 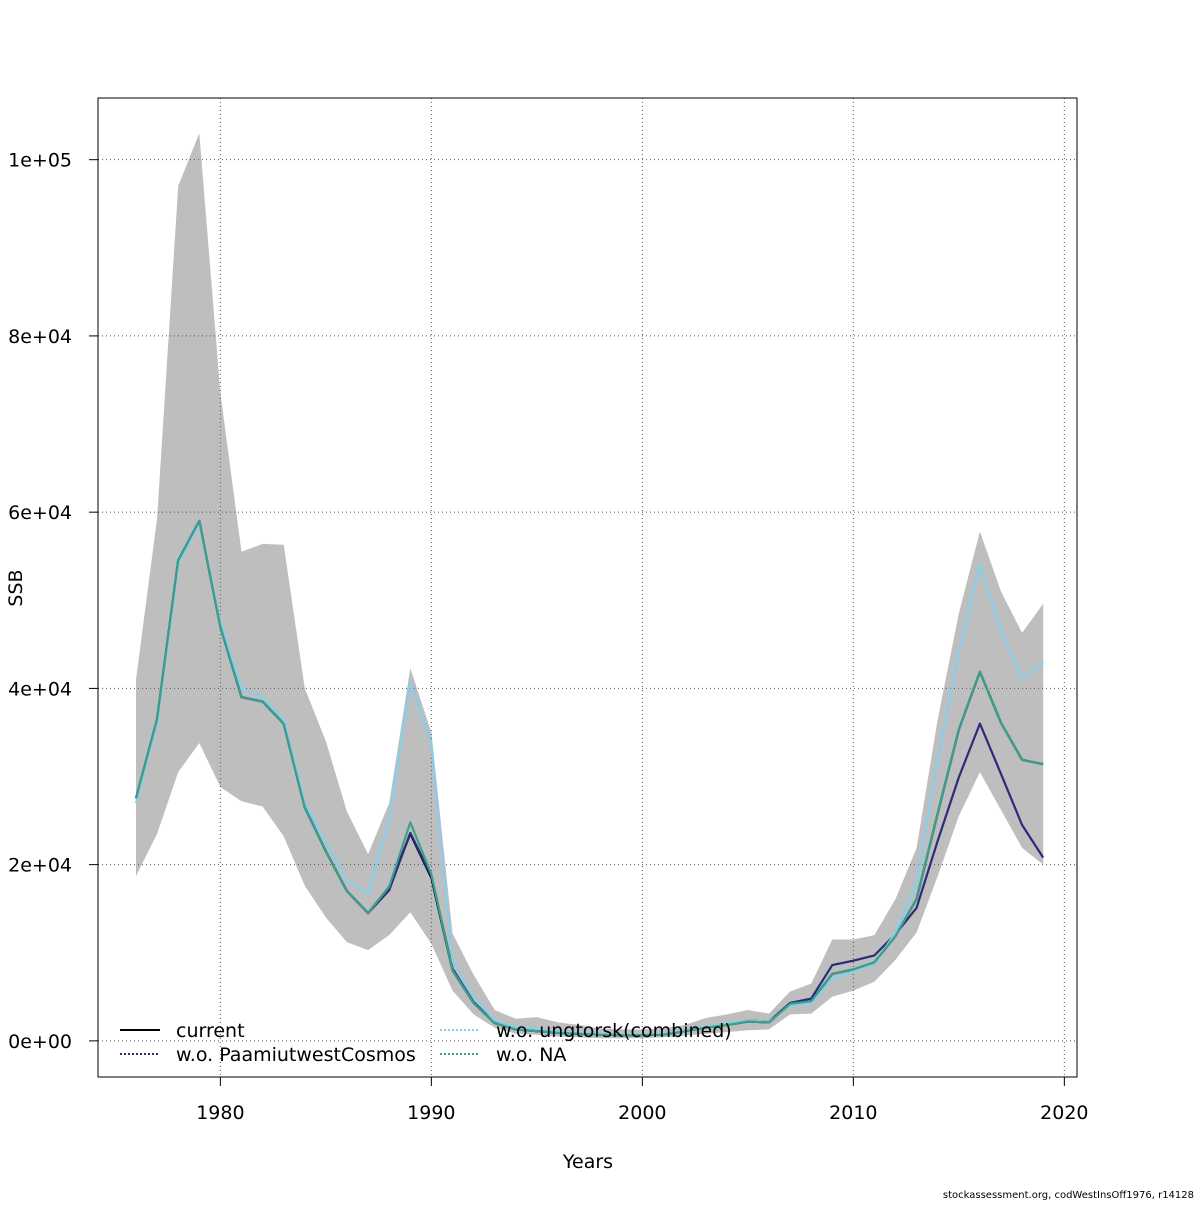 What do you see at coordinates (1064, 1113) in the screenshot?
I see `x-tick-label: 2020` at bounding box center [1064, 1113].